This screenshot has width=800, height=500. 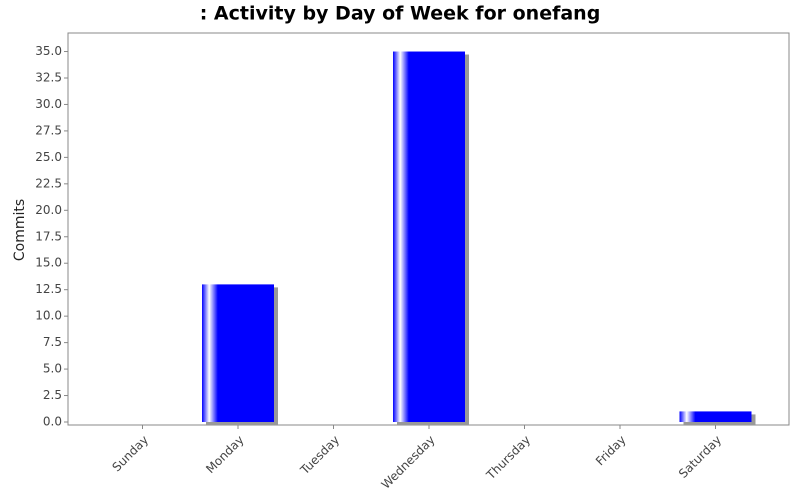 What do you see at coordinates (48, 263) in the screenshot?
I see `y-tick-label: 15.0` at bounding box center [48, 263].